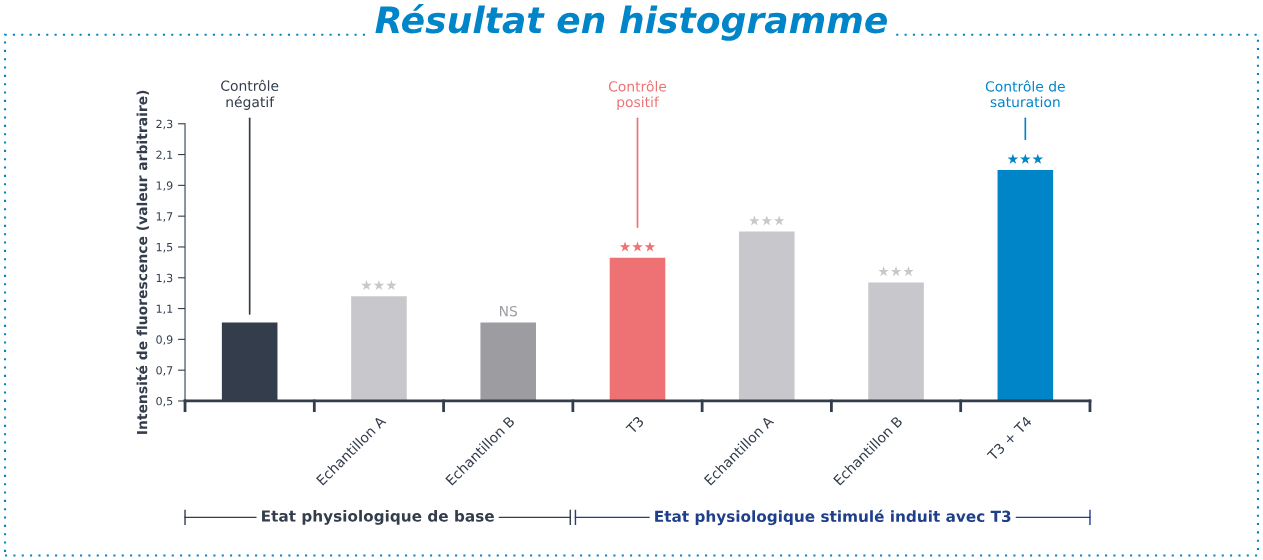 The width and height of the screenshot is (1263, 560). What do you see at coordinates (164, 155) in the screenshot?
I see `y-tick-label: 2,1` at bounding box center [164, 155].